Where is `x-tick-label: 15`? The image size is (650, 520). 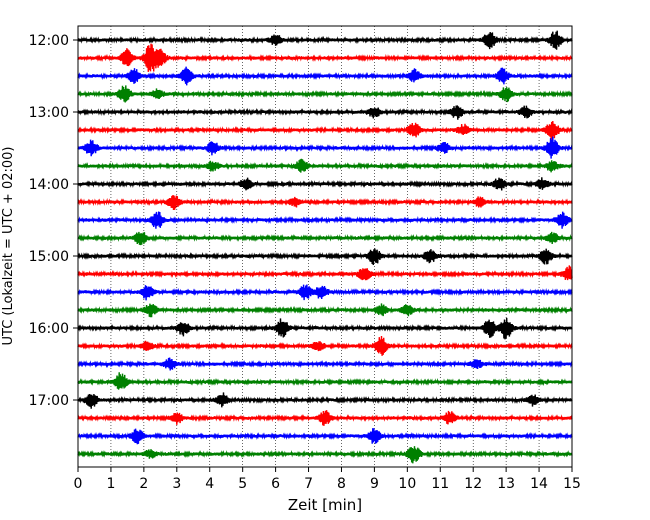 x-tick-label: 15 is located at coordinates (572, 484).